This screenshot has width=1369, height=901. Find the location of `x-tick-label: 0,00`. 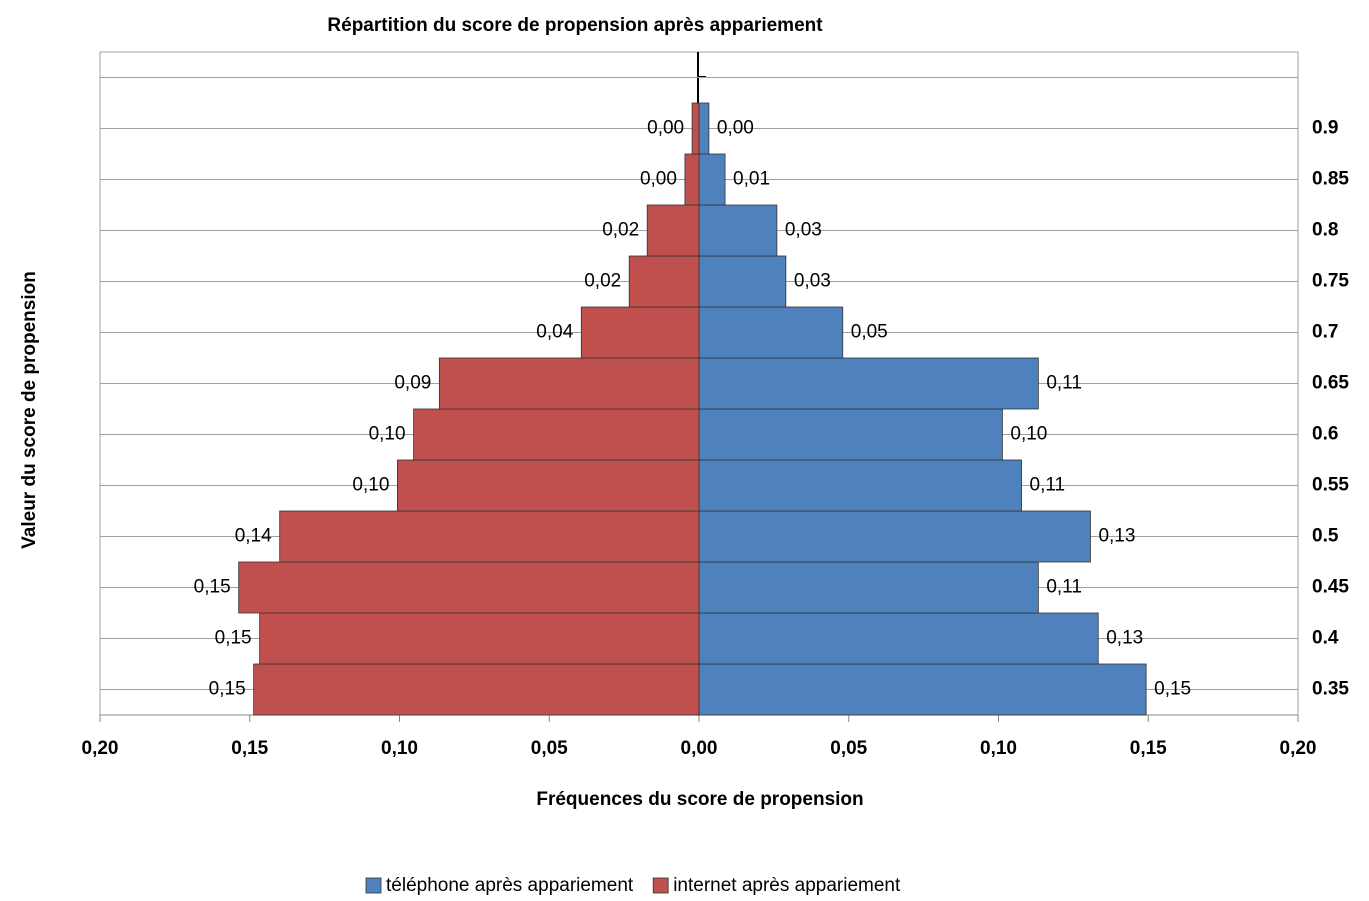

x-tick-label: 0,00 is located at coordinates (699, 748).